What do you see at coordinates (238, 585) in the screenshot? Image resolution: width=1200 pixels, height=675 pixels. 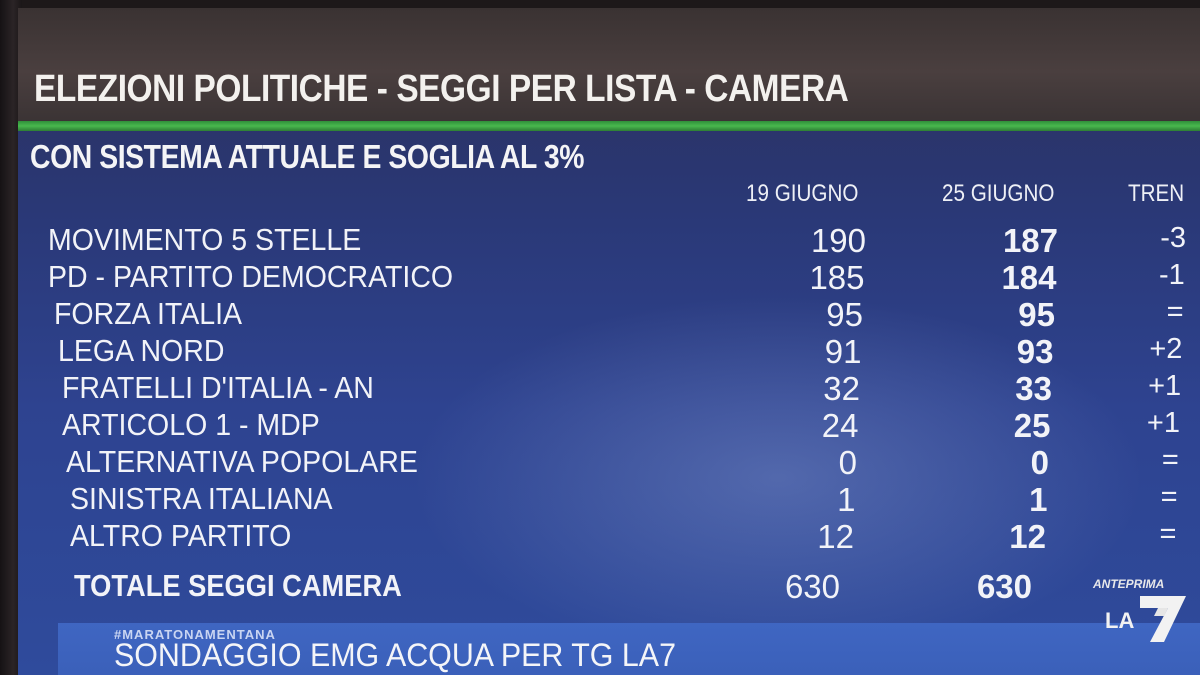 I see `total-label: TOTALE SEGGI CAMERA` at bounding box center [238, 585].